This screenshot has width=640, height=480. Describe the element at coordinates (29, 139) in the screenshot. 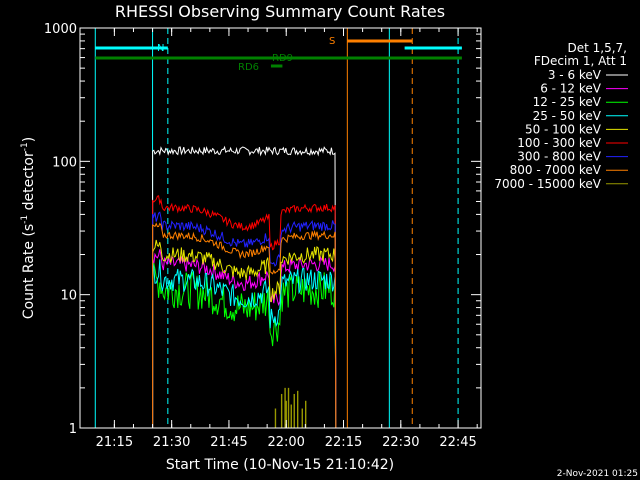

I see `y-axis-label-suffix: )` at that location.